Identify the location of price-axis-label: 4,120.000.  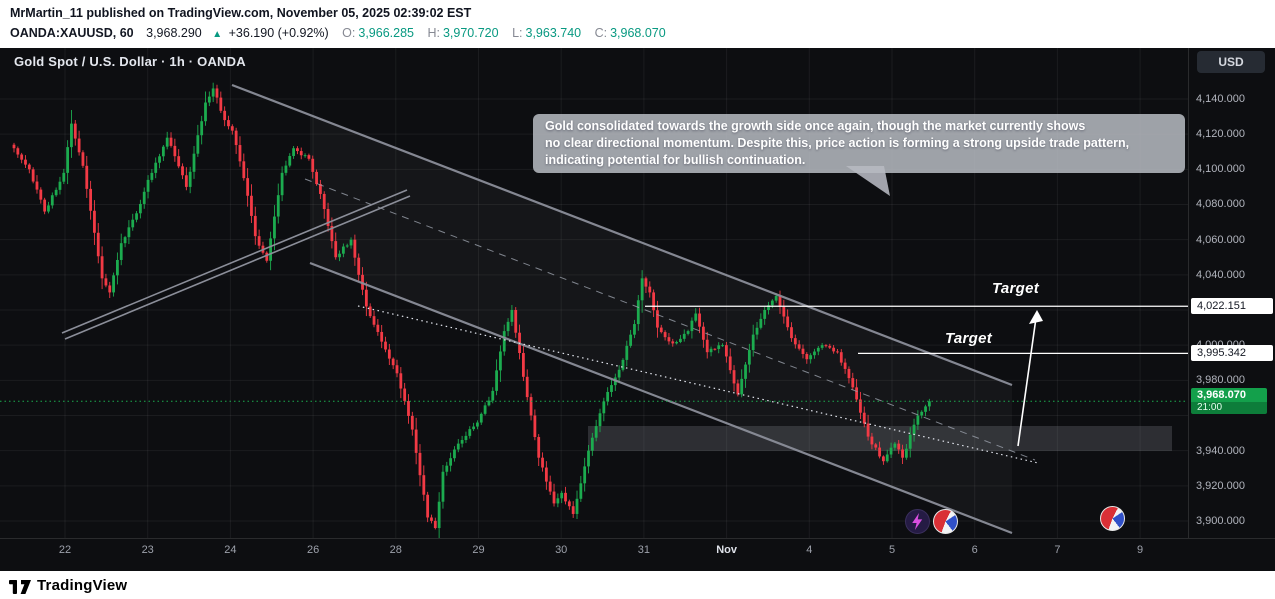
(1220, 134).